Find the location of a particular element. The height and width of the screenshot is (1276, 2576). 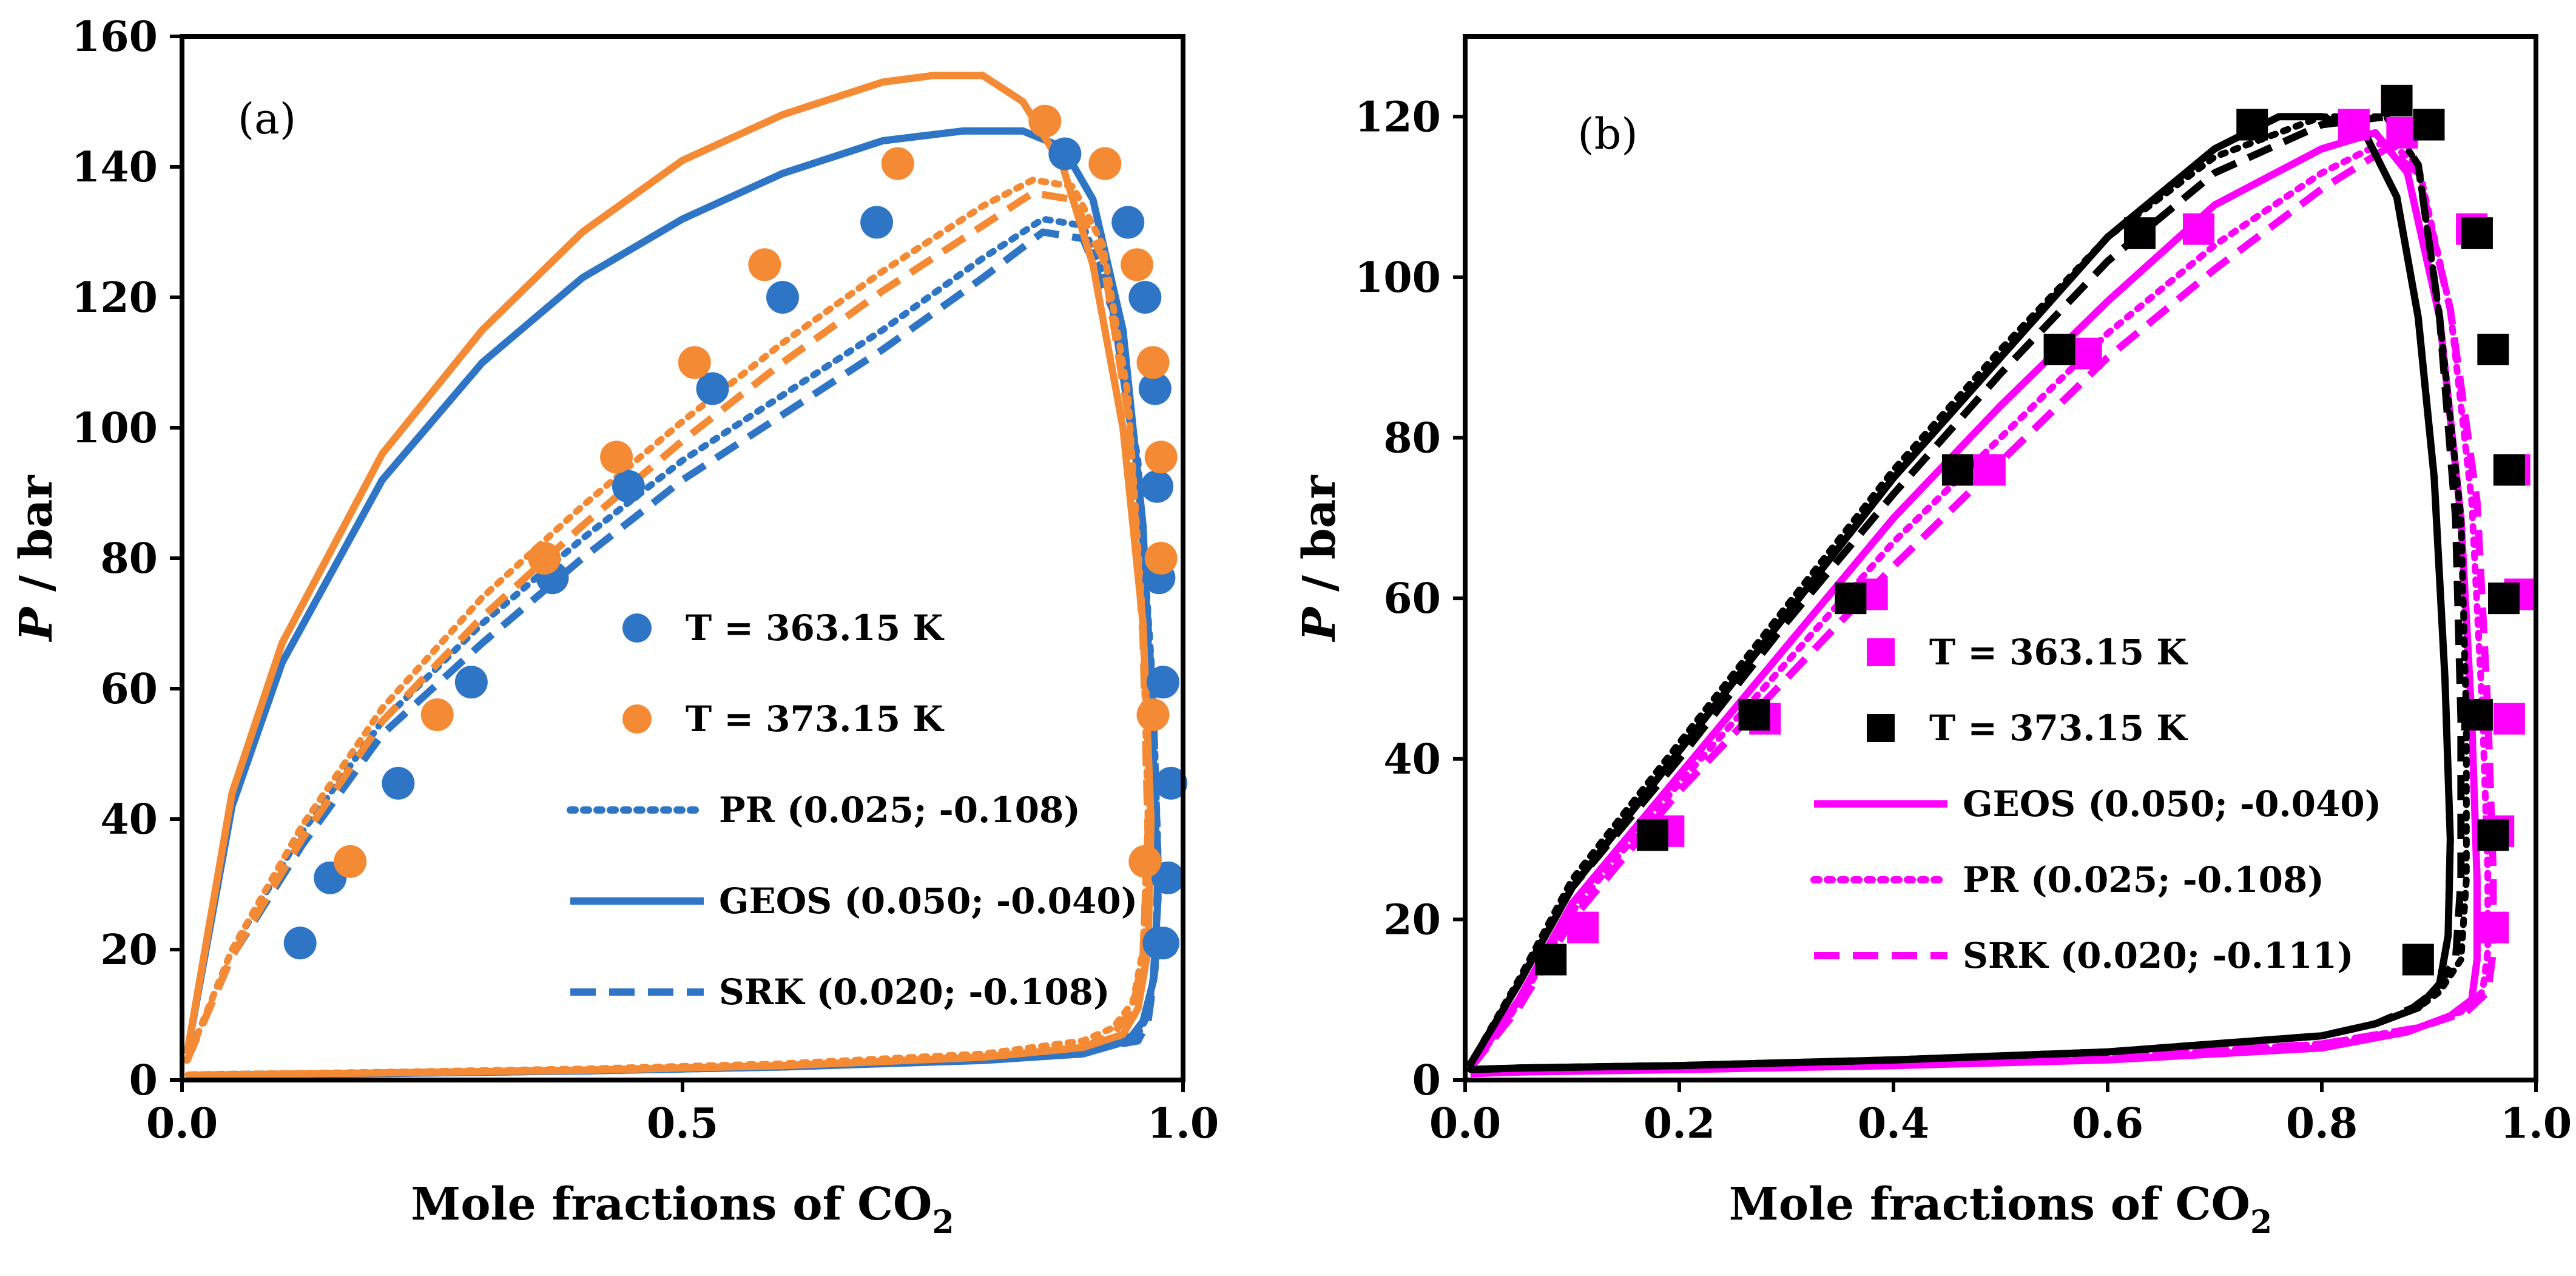

x-axis-label: Mole fractions of CO2 is located at coordinates (2001, 1209).